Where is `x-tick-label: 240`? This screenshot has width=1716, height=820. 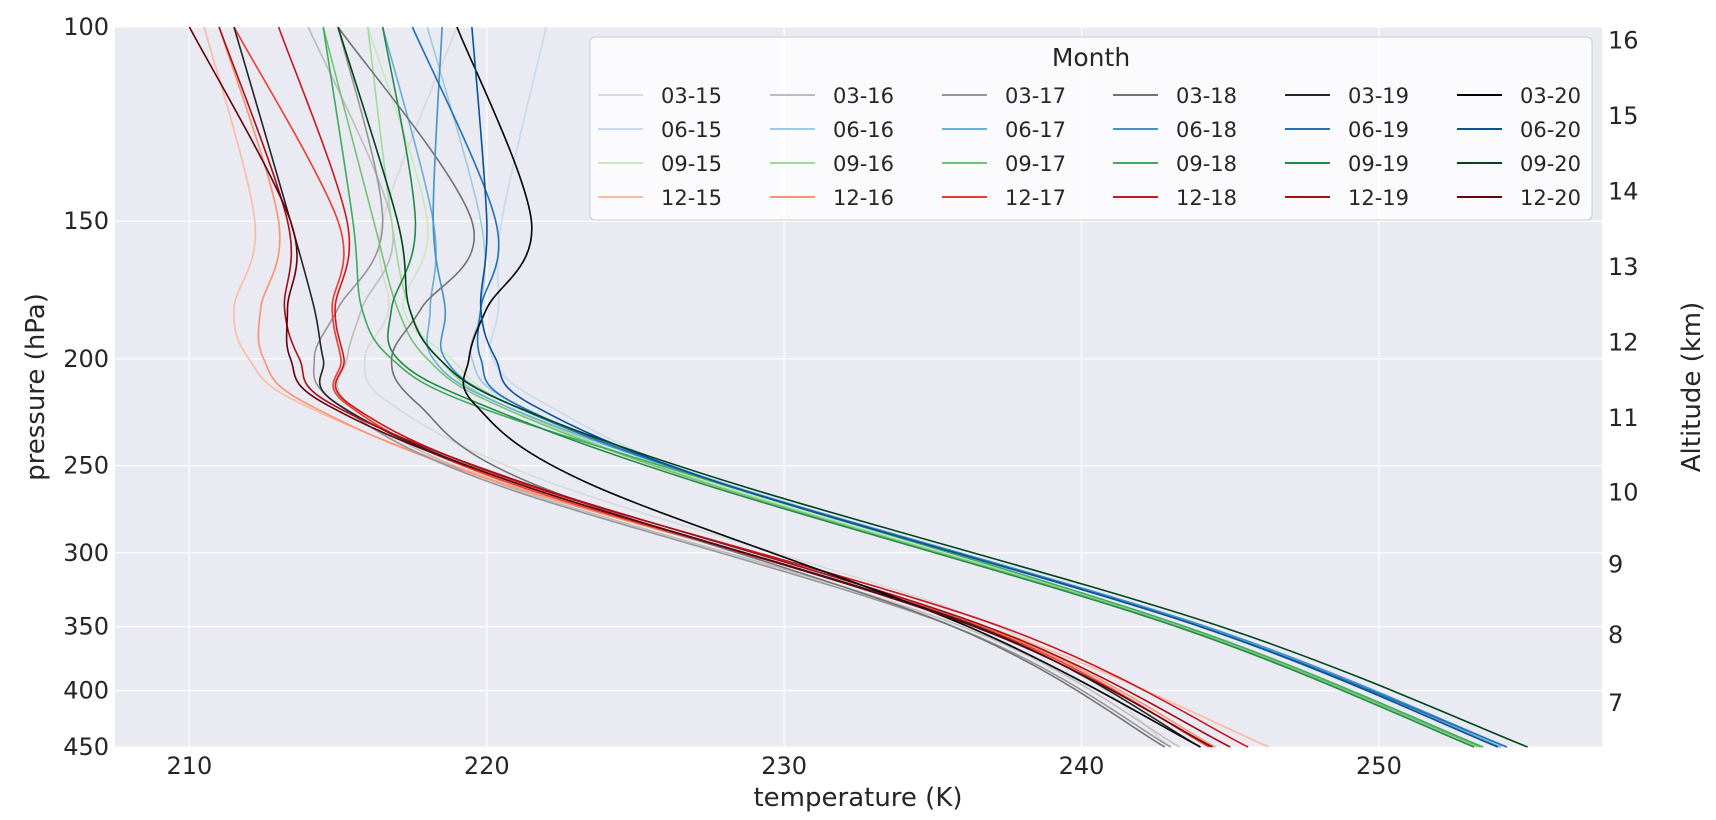 x-tick-label: 240 is located at coordinates (1082, 766).